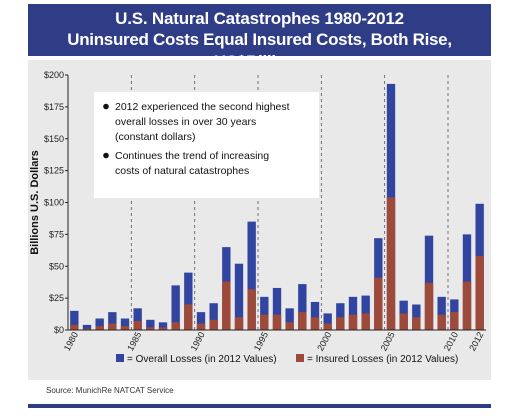  Describe the element at coordinates (134, 341) in the screenshot. I see `x-tick-label: 1985` at that location.